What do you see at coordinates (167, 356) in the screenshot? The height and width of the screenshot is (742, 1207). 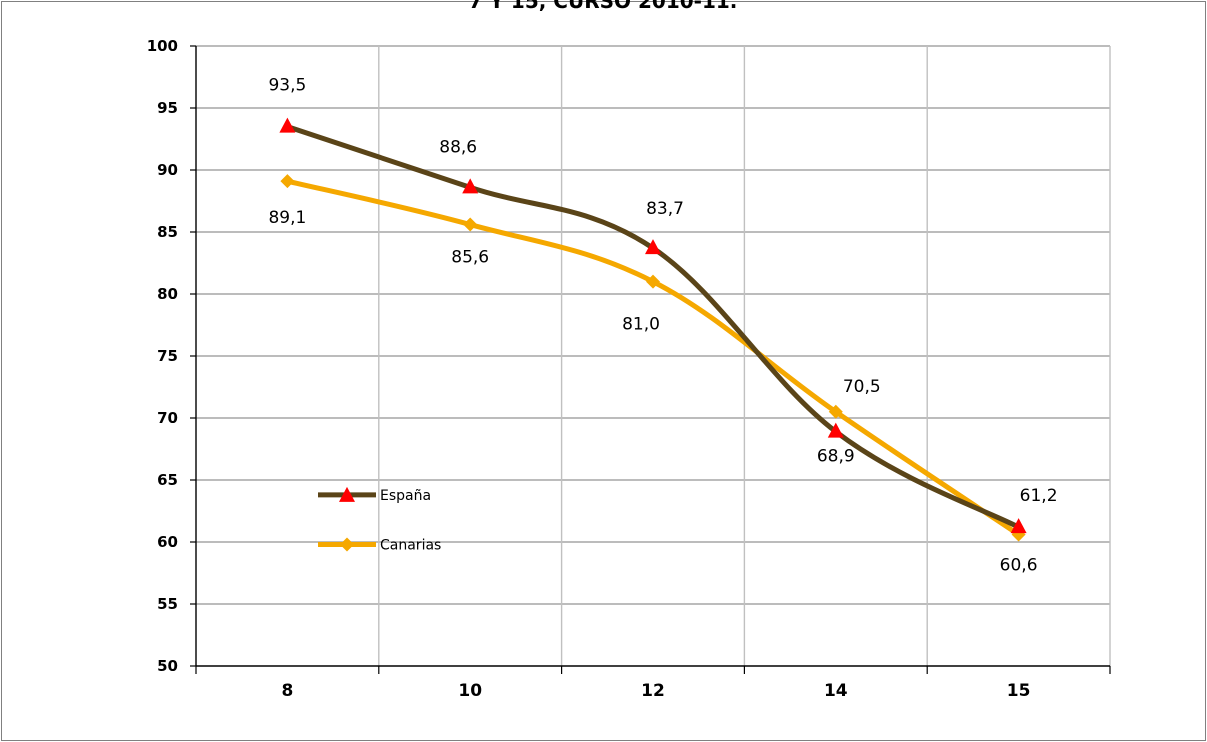 I see `y-tick-label: 75` at bounding box center [167, 356].